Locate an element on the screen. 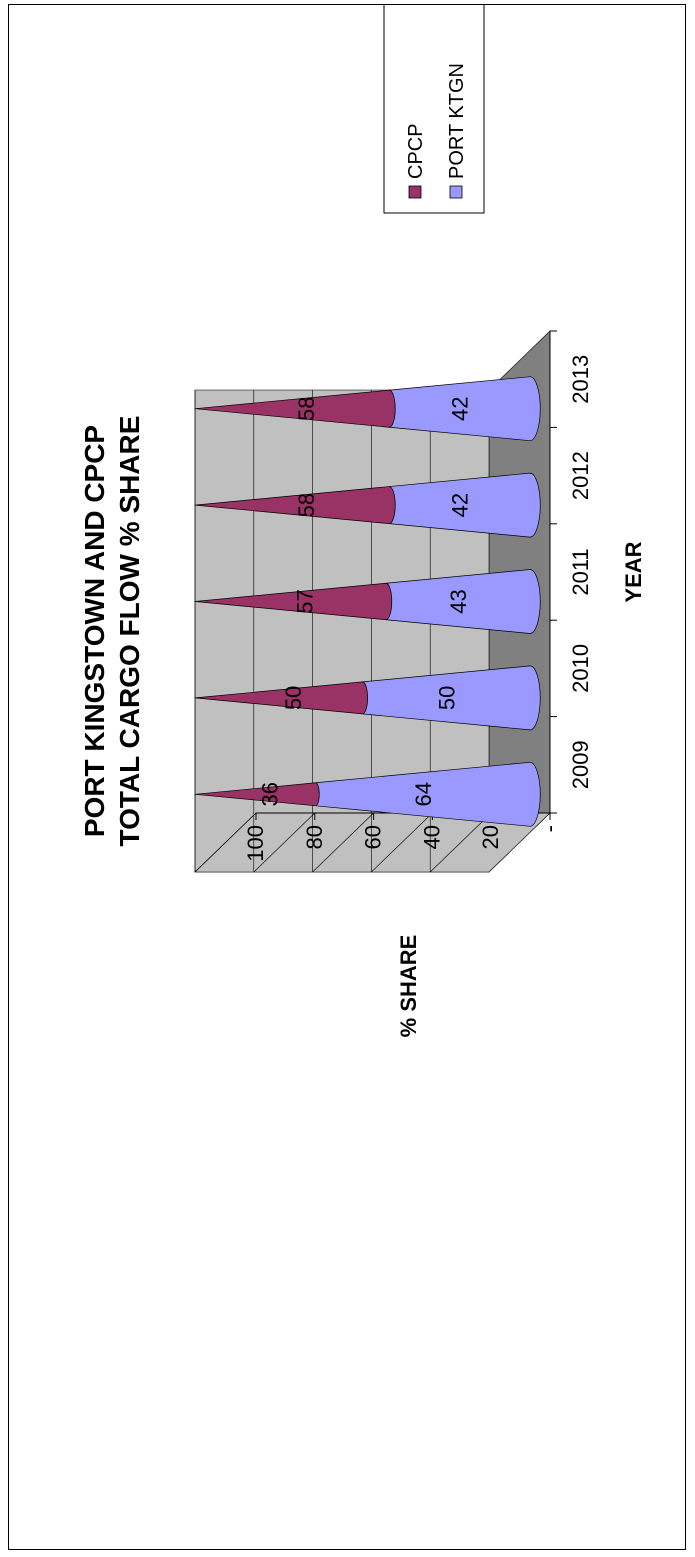 The height and width of the screenshot is (1557, 695). legend-label-cpcp: CPCP is located at coordinates (416, 151).